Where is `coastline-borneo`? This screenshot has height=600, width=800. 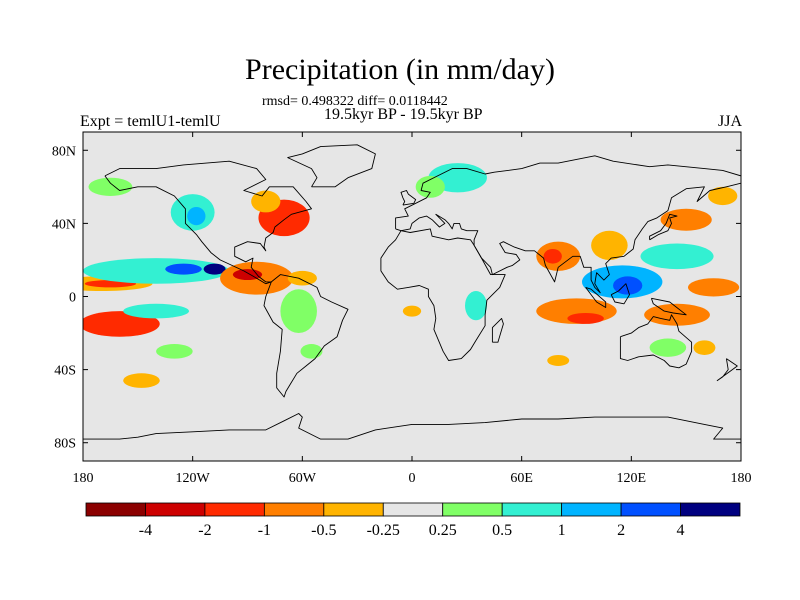 coastline-borneo is located at coordinates (620, 294).